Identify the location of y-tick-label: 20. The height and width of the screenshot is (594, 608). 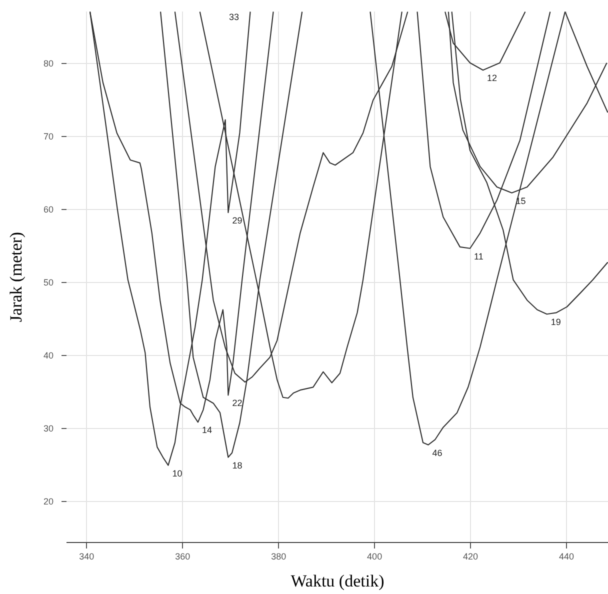
(48, 501).